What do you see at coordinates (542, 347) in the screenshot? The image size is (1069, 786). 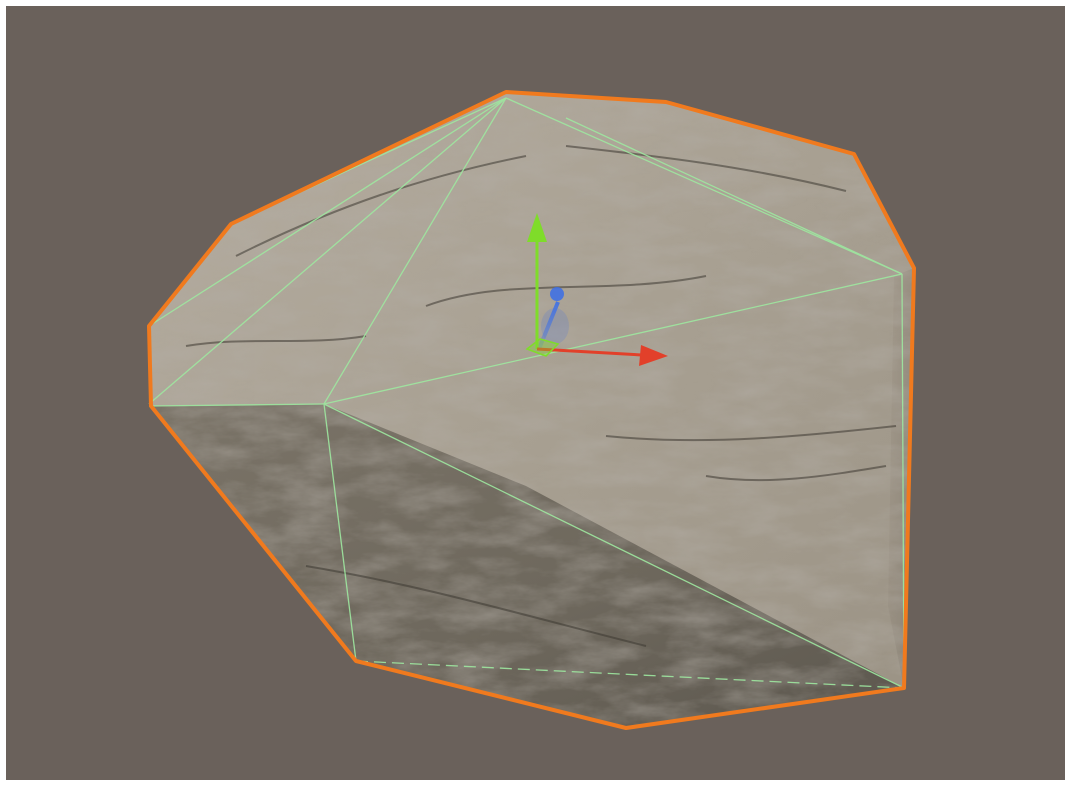 I see `gizmo-center-handle` at bounding box center [542, 347].